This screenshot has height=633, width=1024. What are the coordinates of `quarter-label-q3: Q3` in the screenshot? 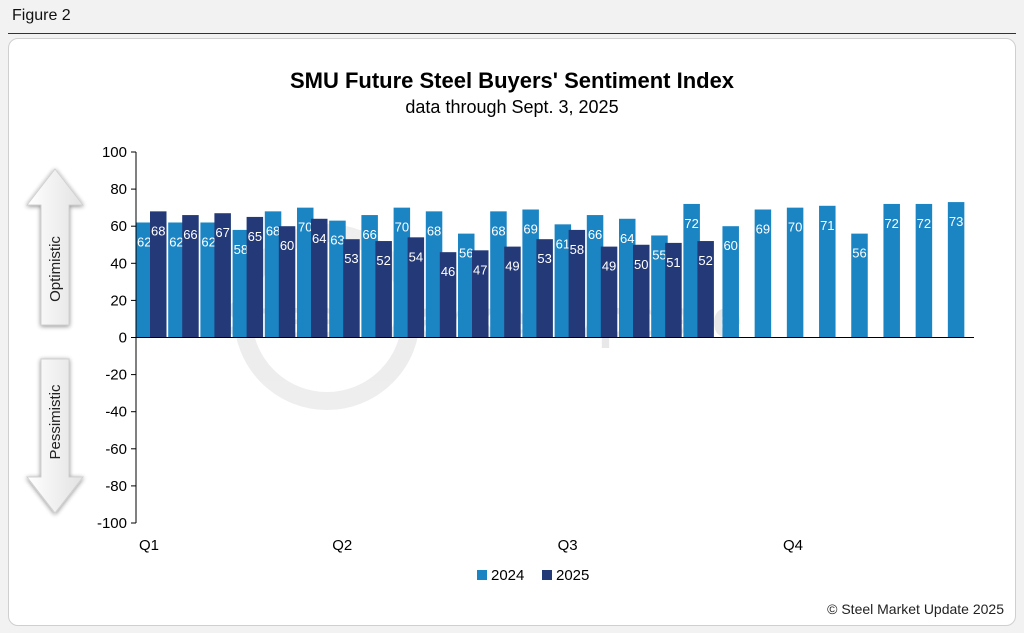 It's located at (568, 545).